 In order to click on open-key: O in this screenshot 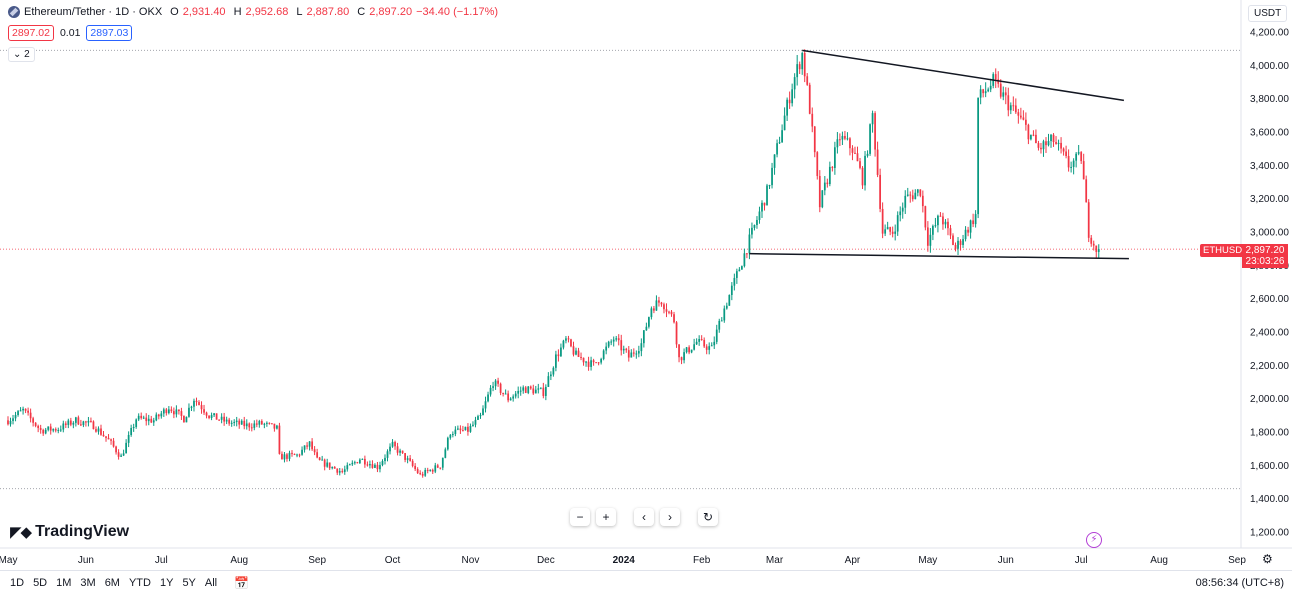, I will do `click(174, 12)`.